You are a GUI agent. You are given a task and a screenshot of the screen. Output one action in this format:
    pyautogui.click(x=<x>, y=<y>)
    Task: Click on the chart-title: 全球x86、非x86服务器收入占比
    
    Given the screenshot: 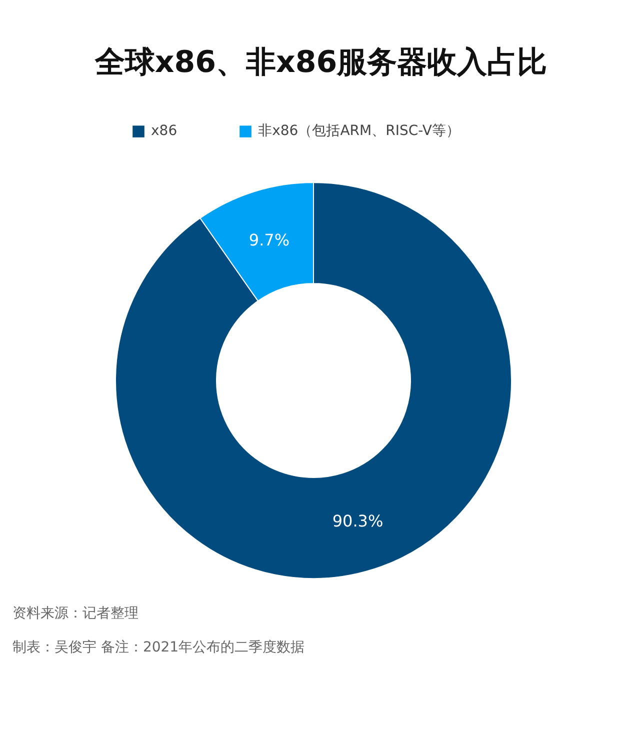 What is the action you would take?
    pyautogui.click(x=321, y=62)
    